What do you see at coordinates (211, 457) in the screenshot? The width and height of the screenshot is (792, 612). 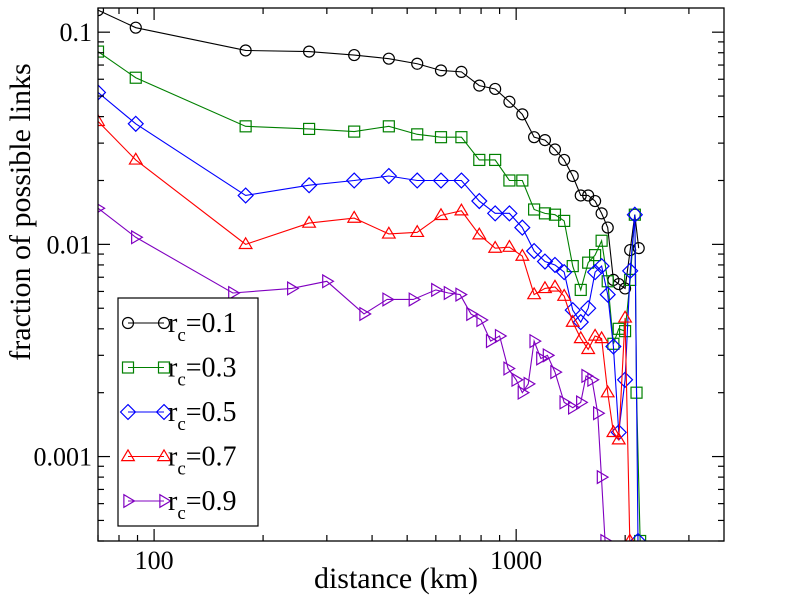 I see `legend-label-value: =0.7` at bounding box center [211, 457].